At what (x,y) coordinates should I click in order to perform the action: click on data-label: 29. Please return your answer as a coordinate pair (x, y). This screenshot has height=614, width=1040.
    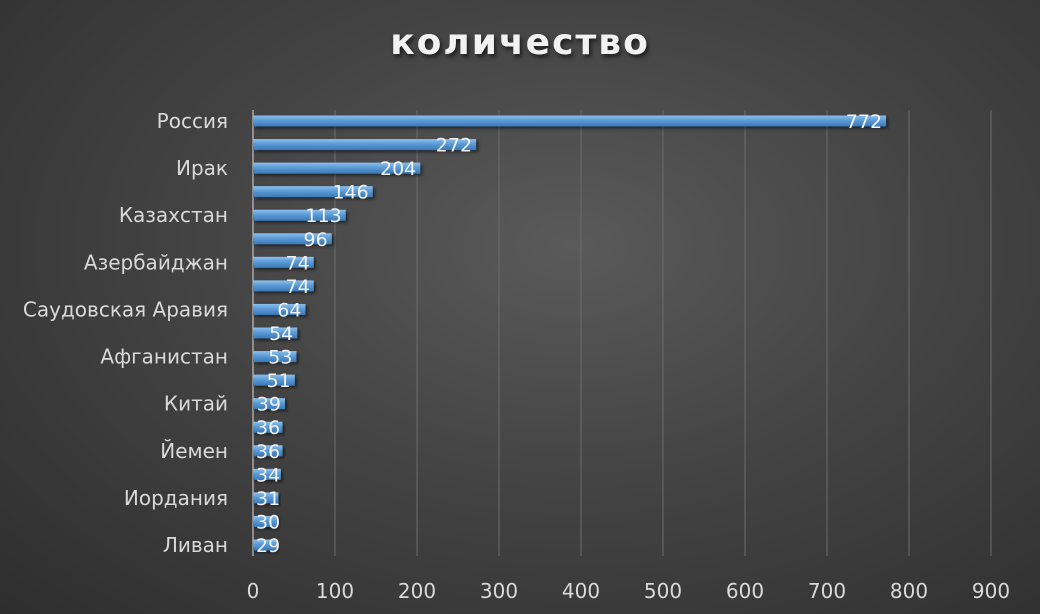
    Looking at the image, I should click on (268, 546).